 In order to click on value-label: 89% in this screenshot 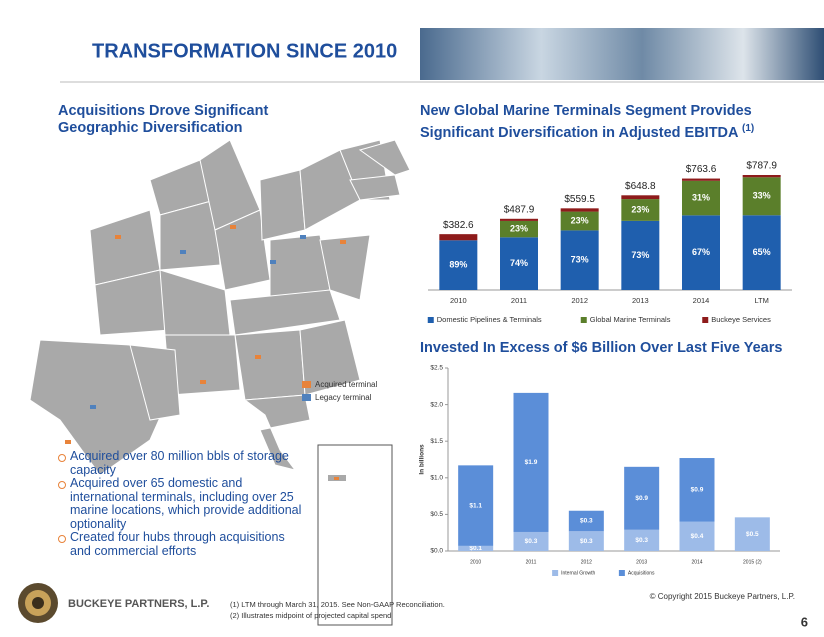, I will do `click(458, 265)`.